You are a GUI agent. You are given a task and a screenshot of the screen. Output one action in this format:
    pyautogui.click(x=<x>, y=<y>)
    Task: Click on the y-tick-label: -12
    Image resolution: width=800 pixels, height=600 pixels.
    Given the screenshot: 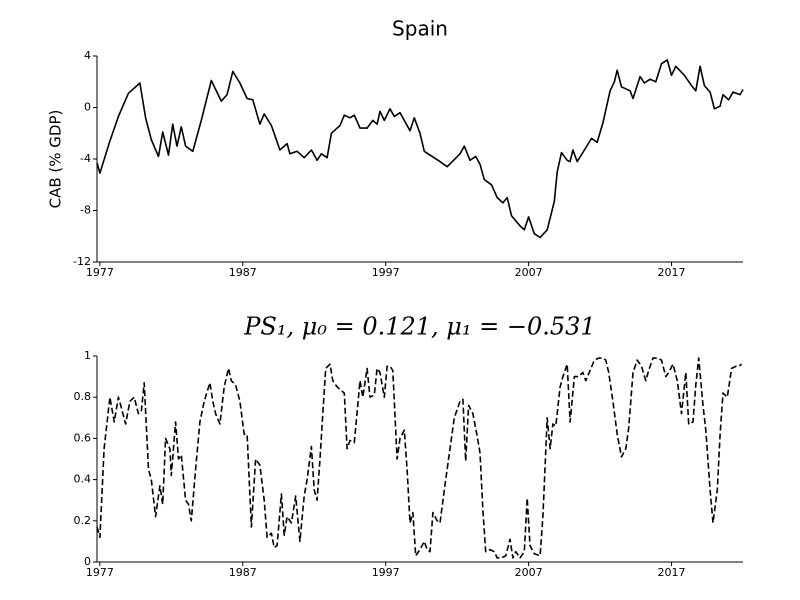 What is the action you would take?
    pyautogui.click(x=82, y=261)
    